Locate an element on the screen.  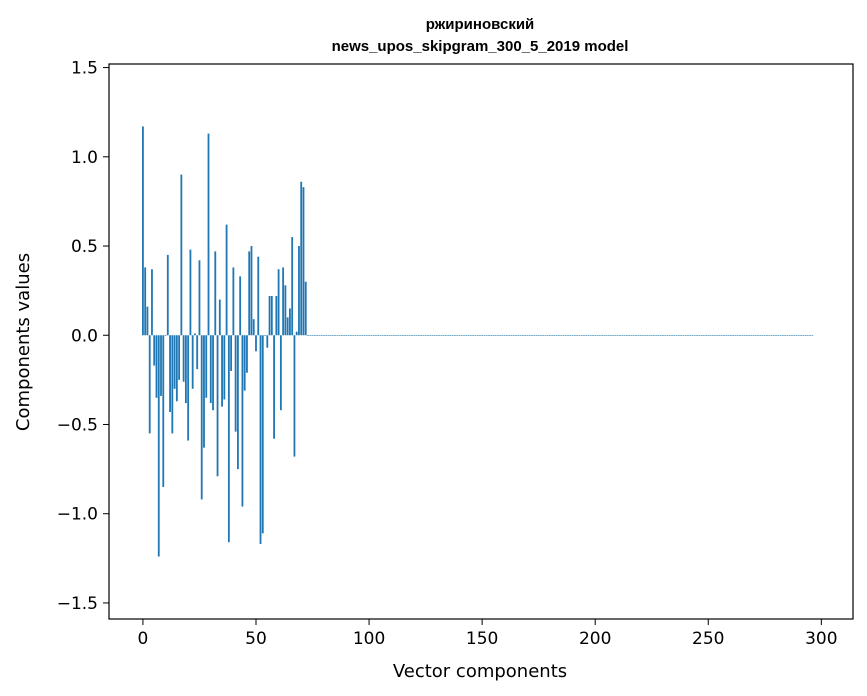
y-axis: −1.5 −1.0 −0.5 0.0 0.5 1.0 1.5 is located at coordinates (83, 336).